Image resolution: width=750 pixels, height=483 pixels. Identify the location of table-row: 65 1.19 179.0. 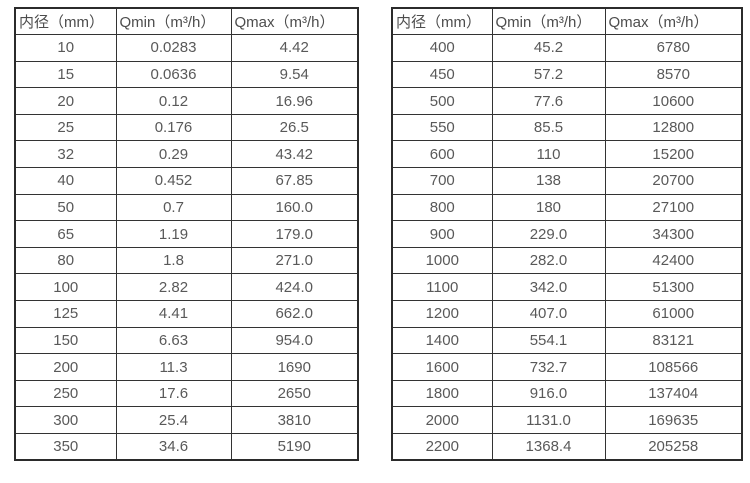
(186, 234).